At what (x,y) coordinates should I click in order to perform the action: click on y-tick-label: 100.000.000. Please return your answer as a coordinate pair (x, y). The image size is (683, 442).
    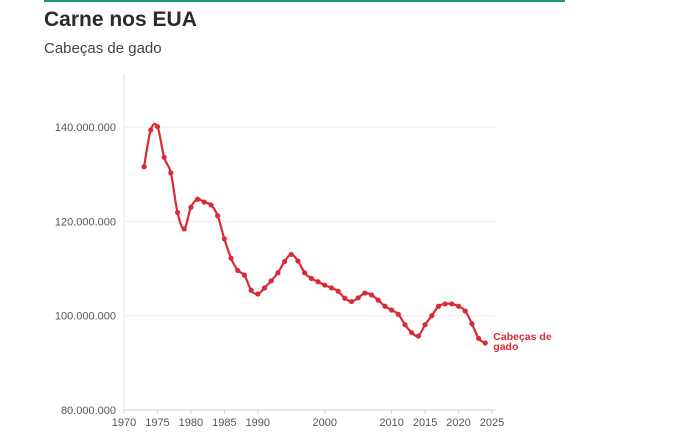
    Looking at the image, I should click on (85, 317).